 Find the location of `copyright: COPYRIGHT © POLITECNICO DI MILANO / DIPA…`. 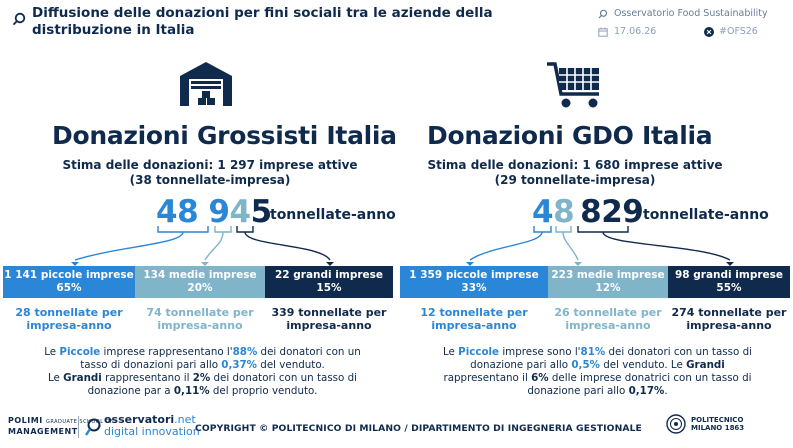

copyright: COPYRIGHT © POLITECNICO DI MILANO / DIPA… is located at coordinates (418, 428).